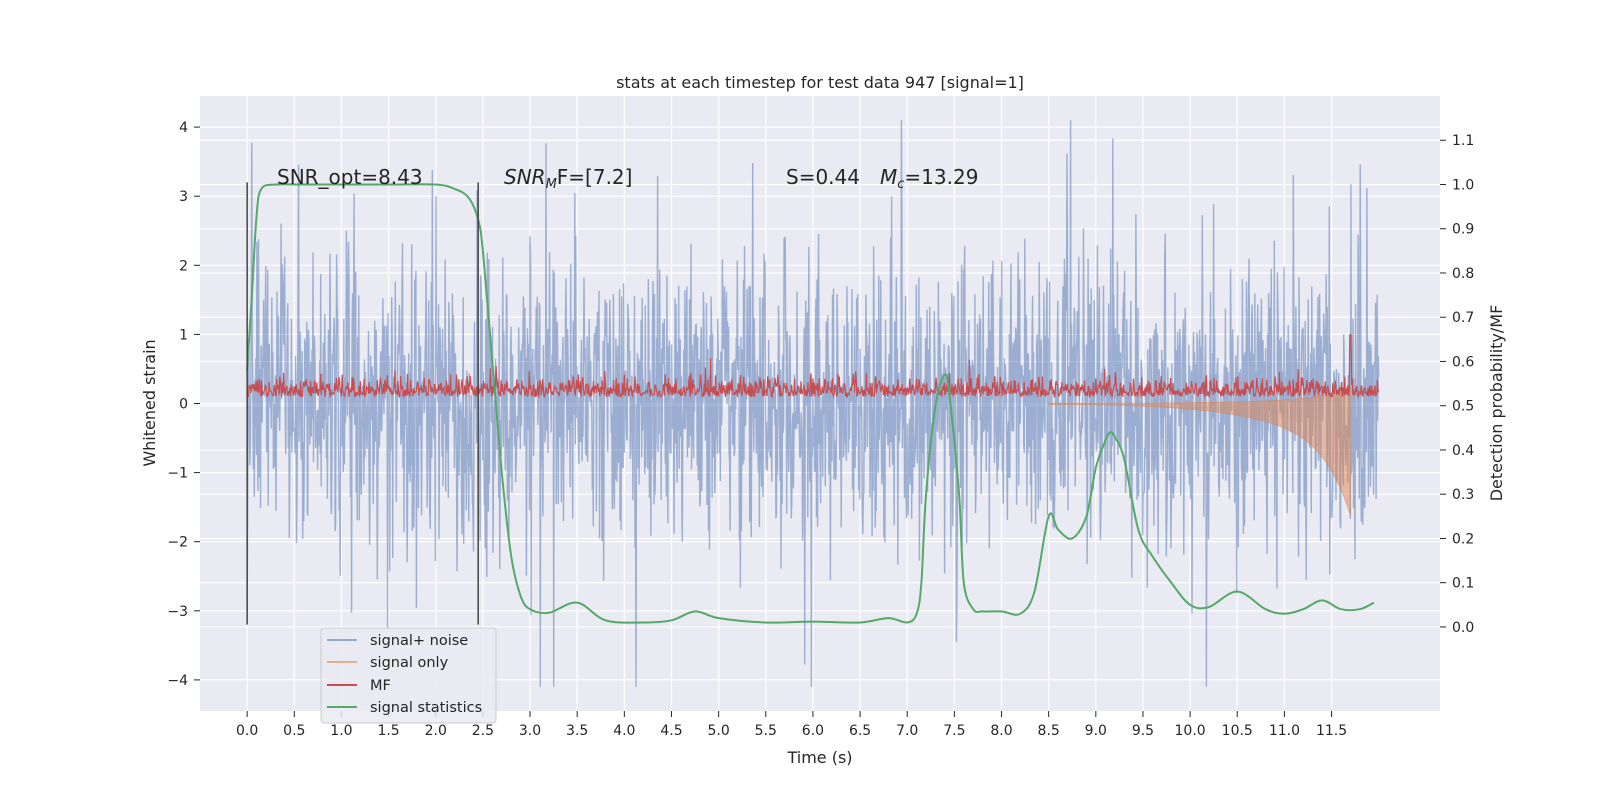 The image size is (1600, 800). Describe the element at coordinates (294, 731) in the screenshot. I see `x-tick-label: 0.5` at that location.